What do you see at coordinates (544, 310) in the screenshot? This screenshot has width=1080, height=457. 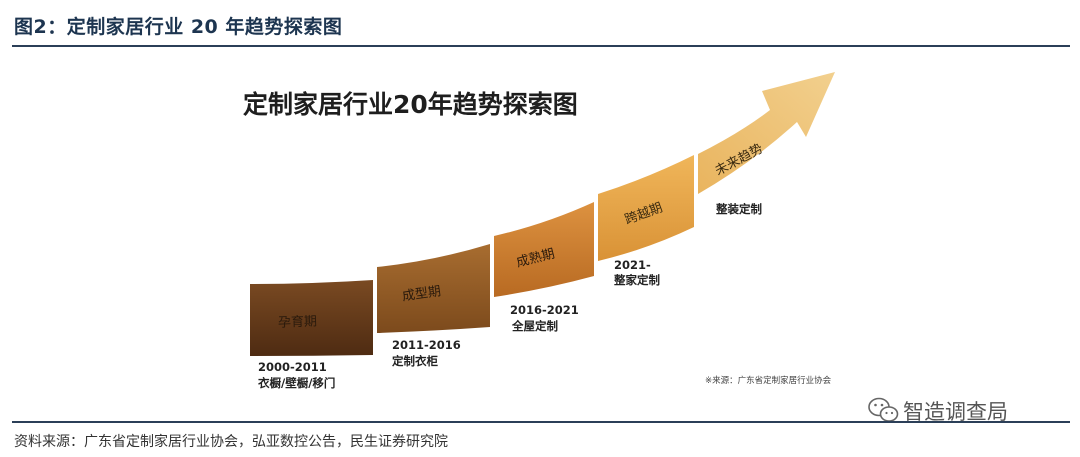 I see `stage-3-period: 2016-2021` at bounding box center [544, 310].